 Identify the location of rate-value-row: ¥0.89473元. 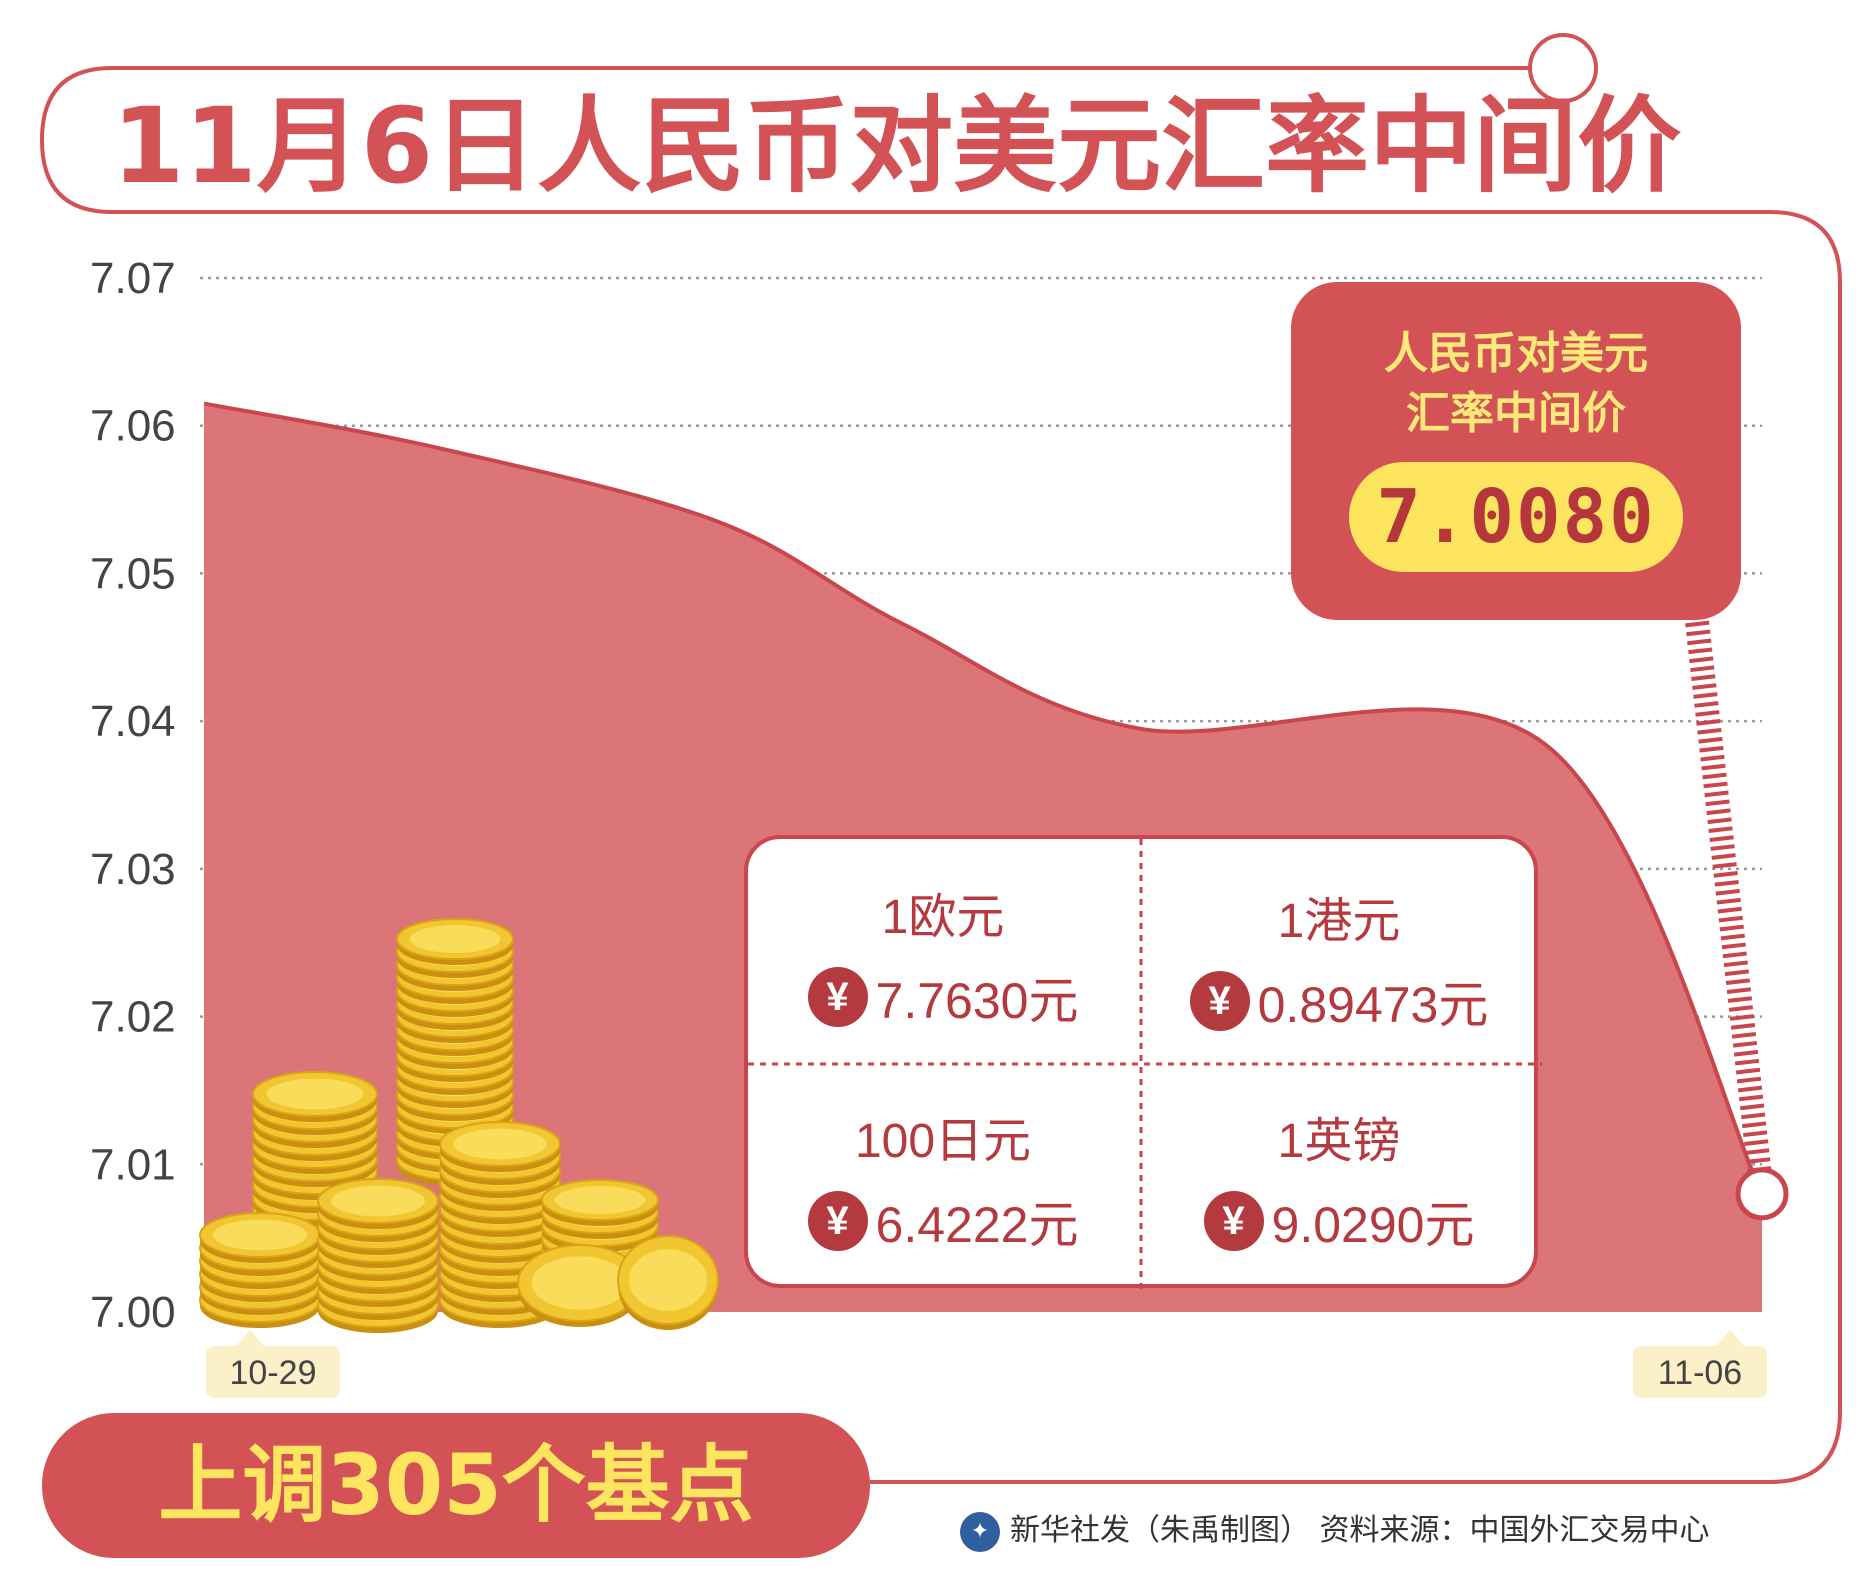
(1339, 1001).